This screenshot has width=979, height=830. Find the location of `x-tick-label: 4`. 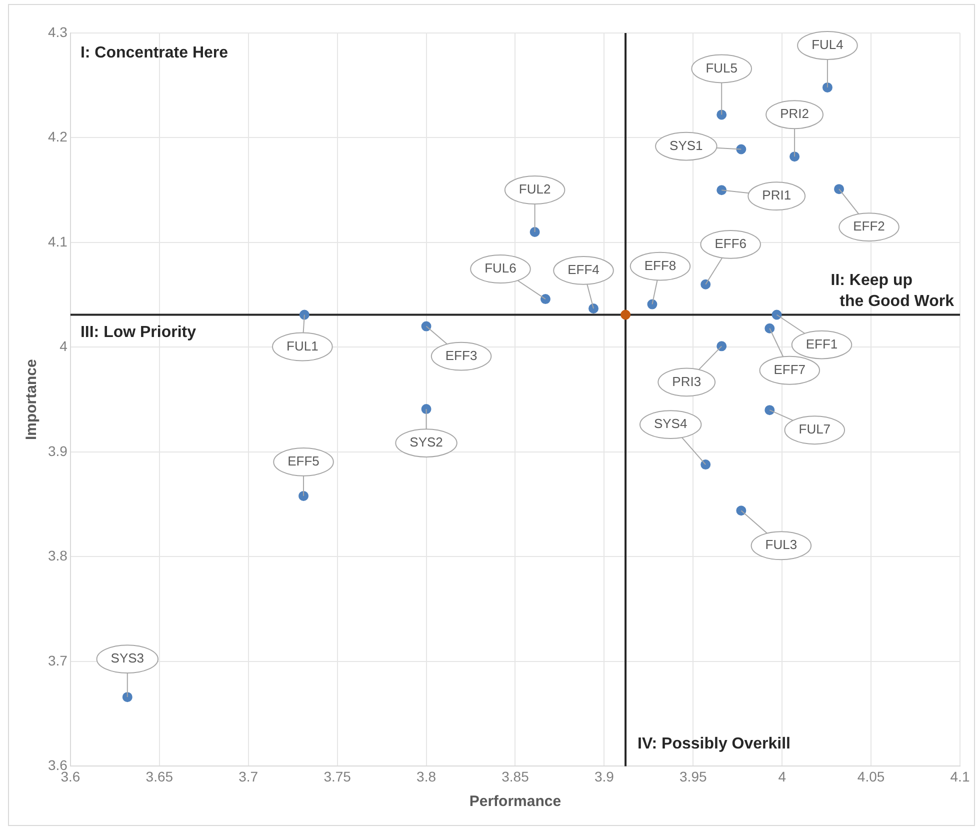

x-tick-label: 4 is located at coordinates (782, 776).